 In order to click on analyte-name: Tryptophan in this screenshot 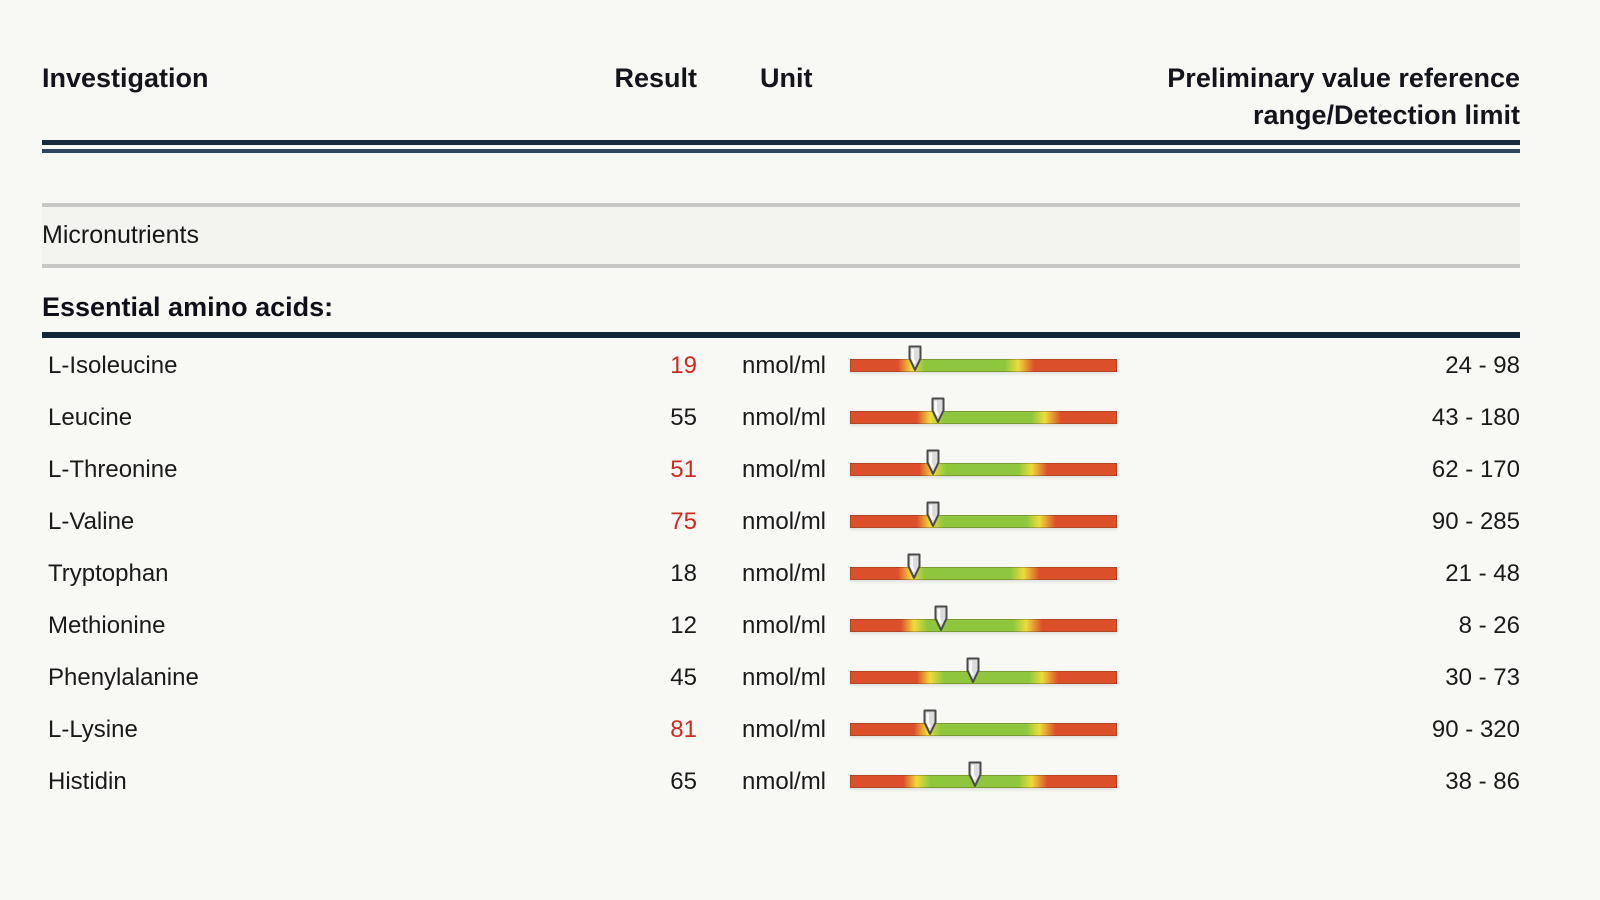, I will do `click(108, 573)`.